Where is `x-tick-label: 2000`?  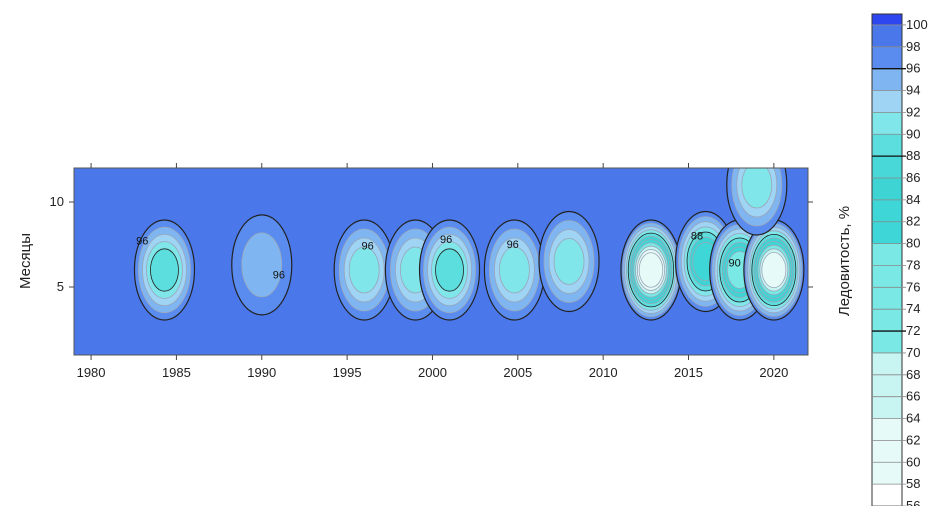
x-tick-label: 2000 is located at coordinates (432, 372).